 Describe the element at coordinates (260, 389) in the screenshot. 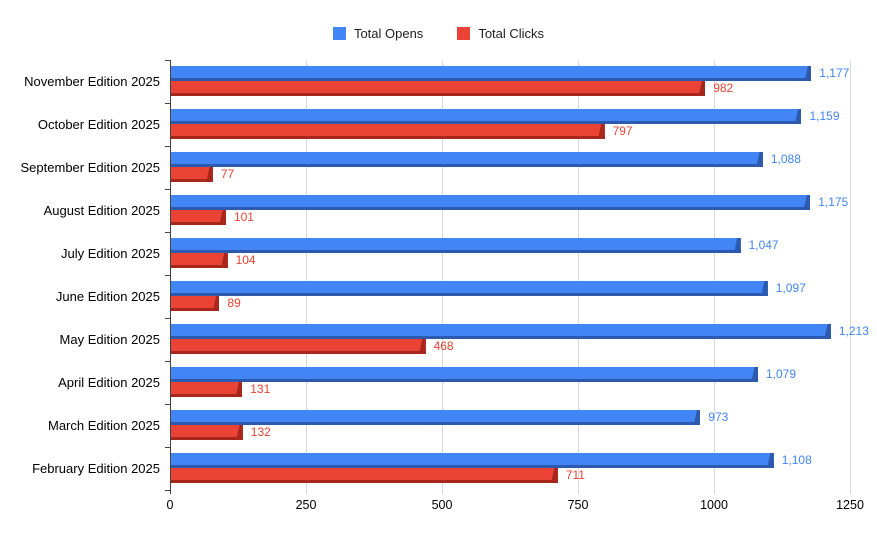

I see `clicks-value-label: 131` at that location.